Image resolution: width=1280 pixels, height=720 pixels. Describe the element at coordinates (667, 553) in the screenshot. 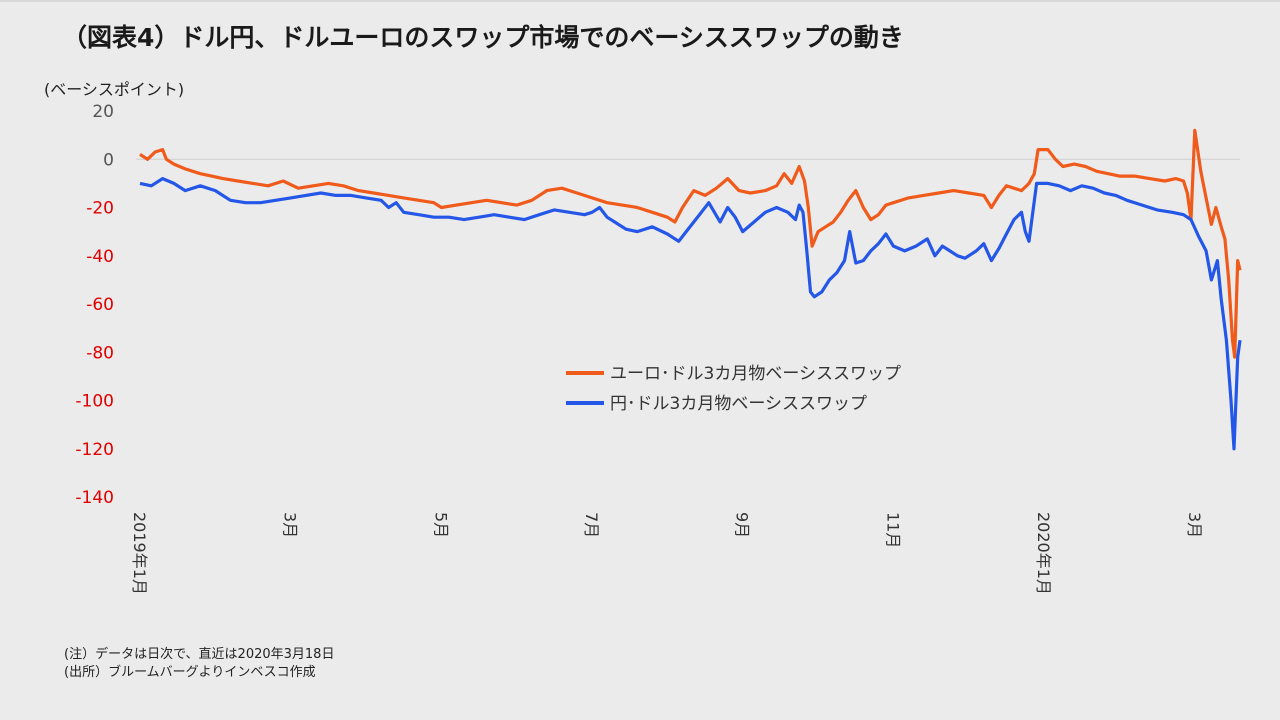

I see `x-axis-ticks: 2019年1月 3月 5月 7月 9月 11月 2020年1月 3月` at that location.